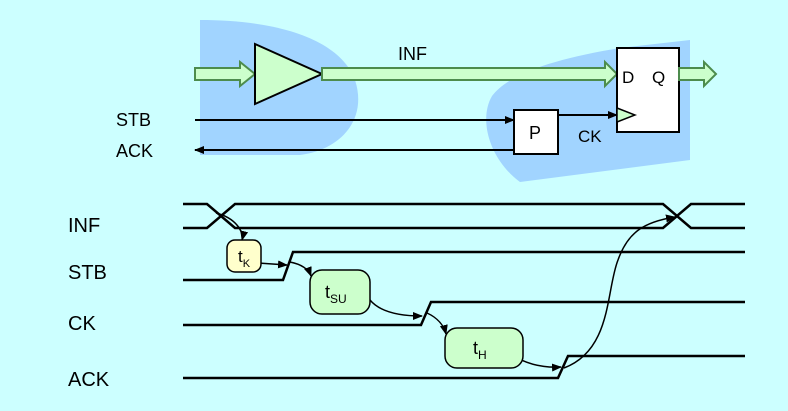 This screenshot has height=411, width=788. Describe the element at coordinates (89, 380) in the screenshot. I see `timing-label-ack: ACK` at that location.